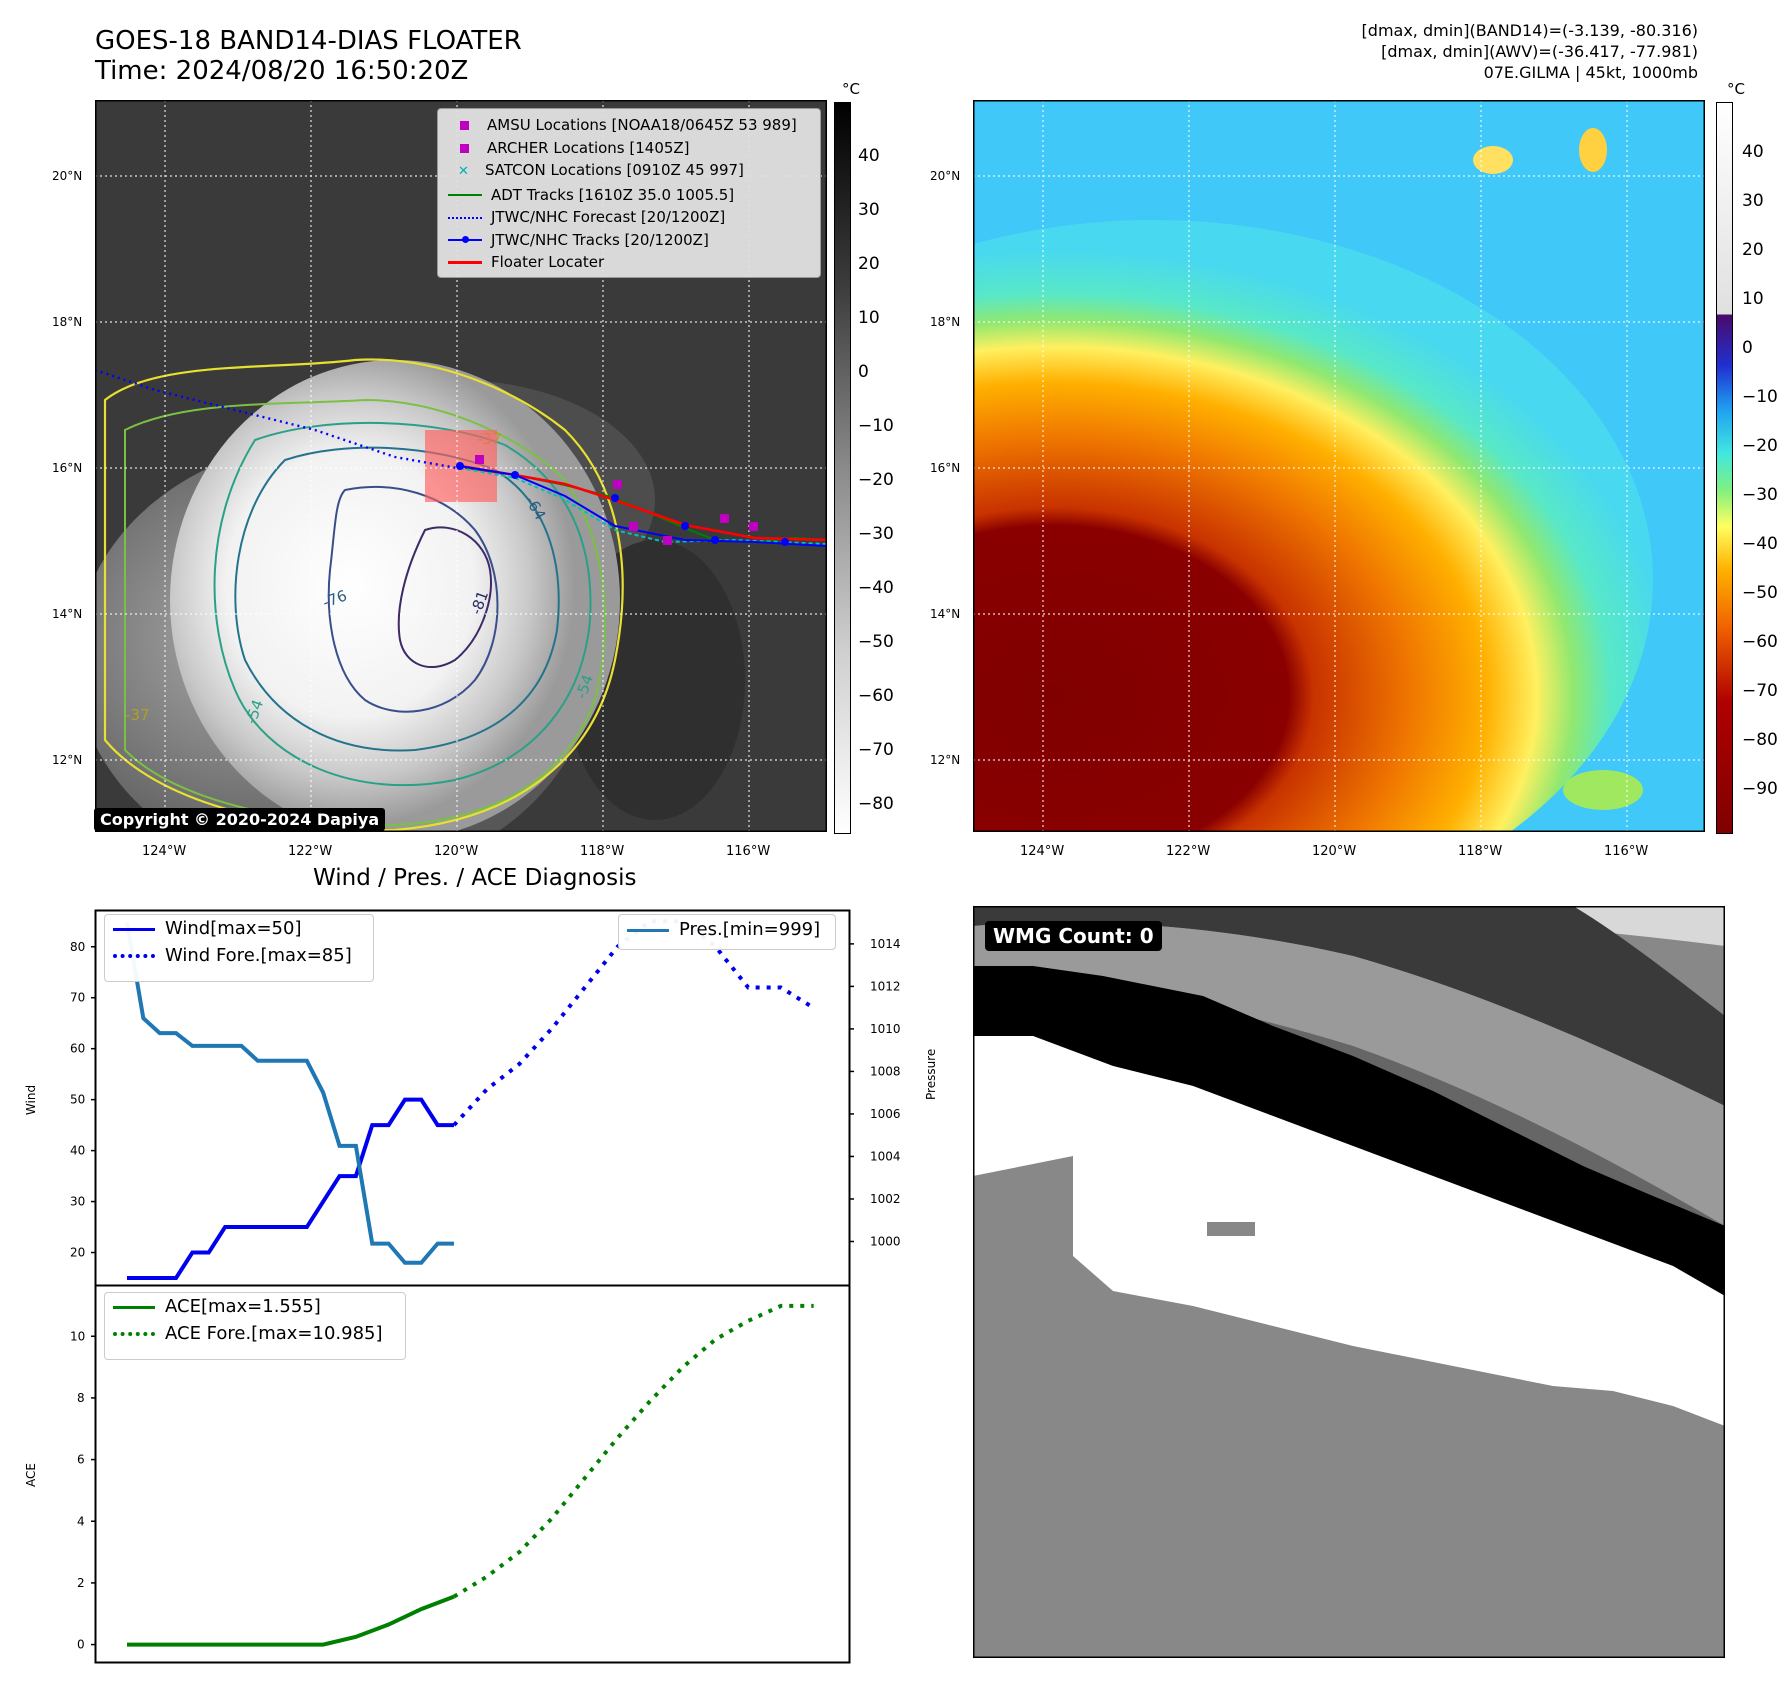 The height and width of the screenshot is (1690, 1788). Describe the element at coordinates (1313, 526) in the screenshot. I see `color-cloud-canopy` at that location.